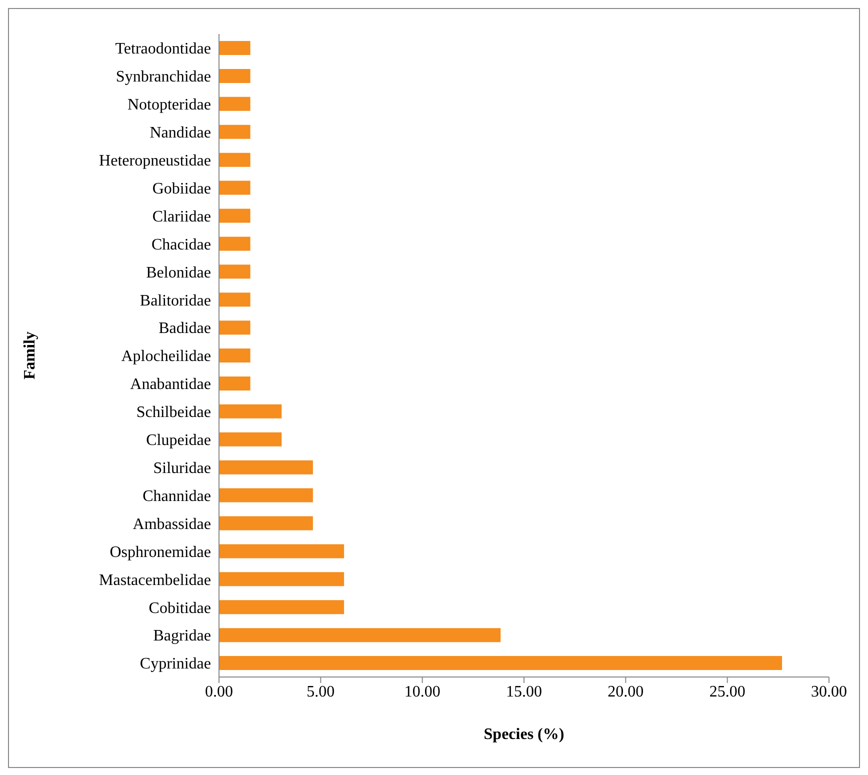 The image size is (868, 775). Describe the element at coordinates (155, 580) in the screenshot. I see `y-tick-label: Mastacembelidae` at that location.